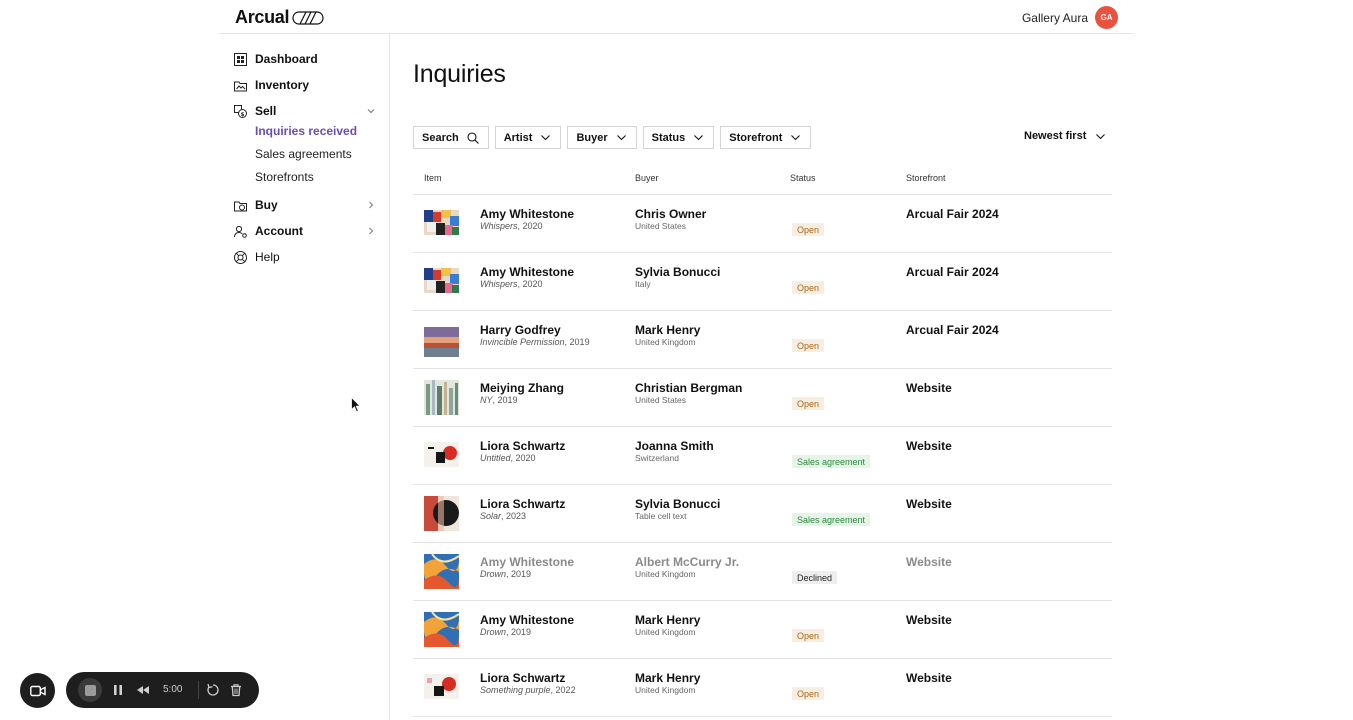  What do you see at coordinates (262, 17) in the screenshot?
I see `logo-text: Arcual` at bounding box center [262, 17].